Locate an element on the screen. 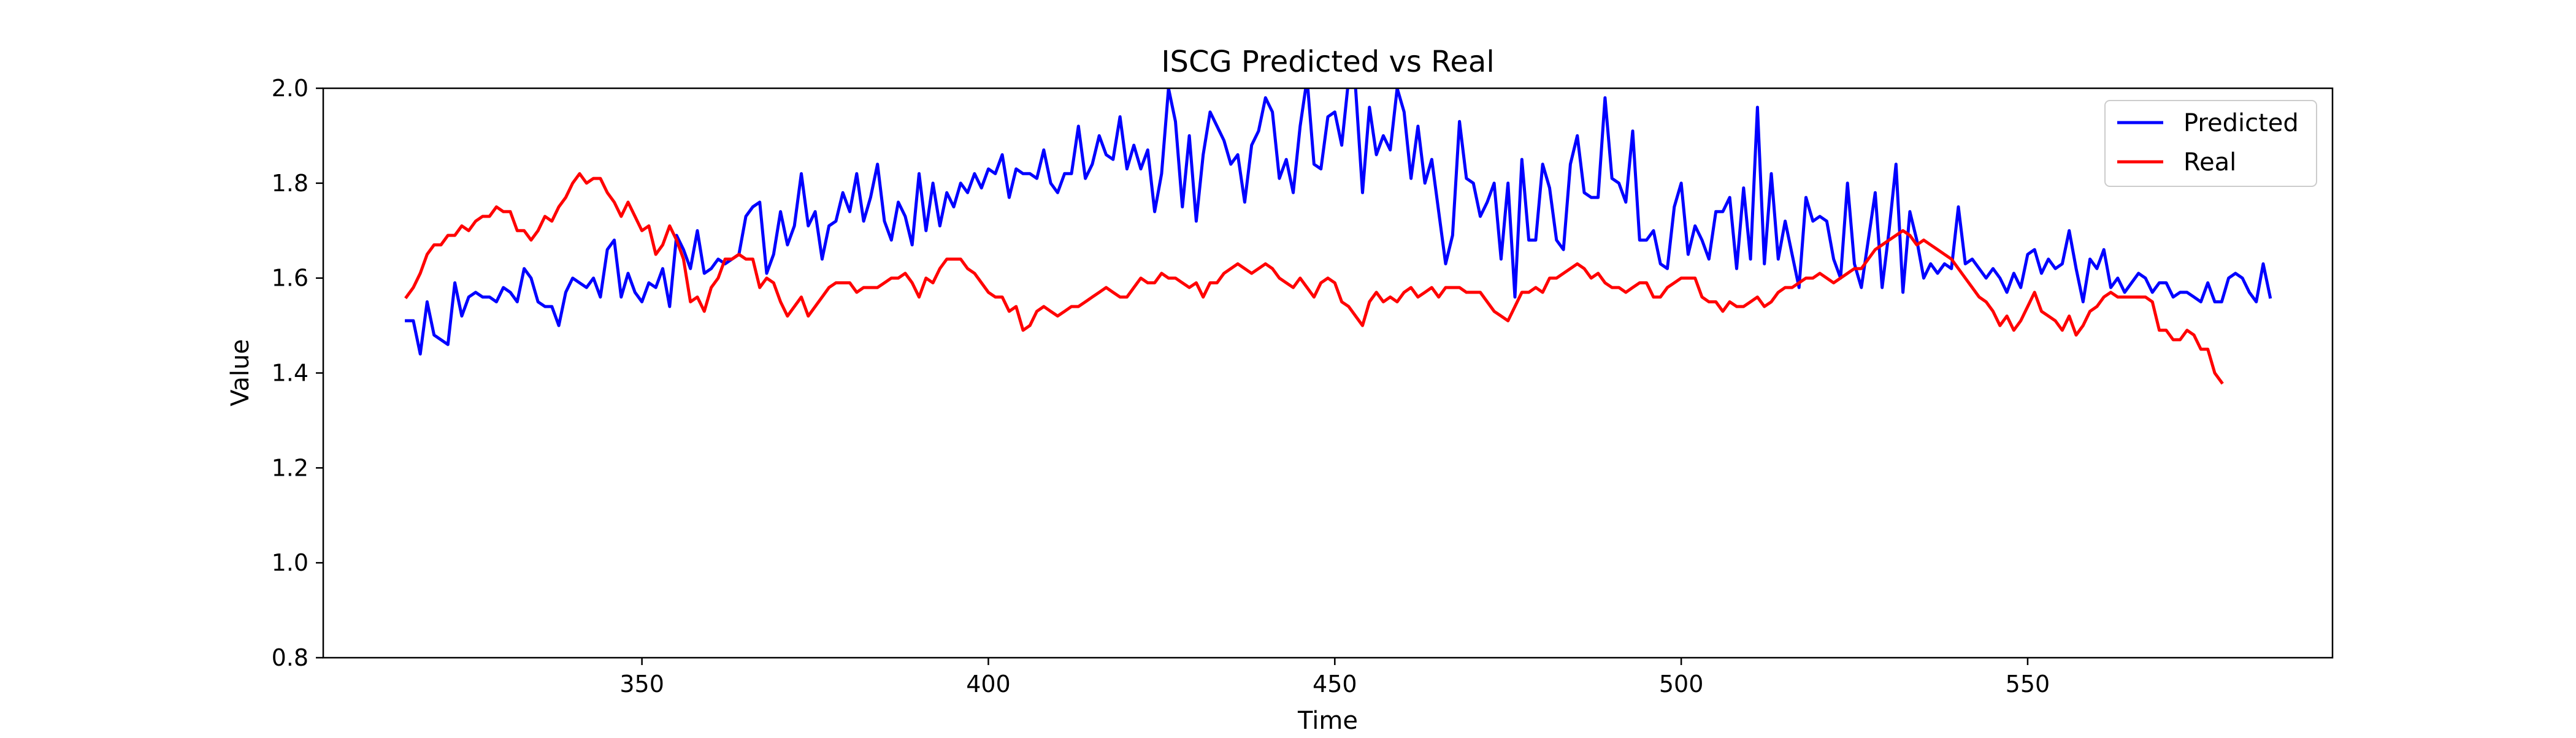 Image resolution: width=2576 pixels, height=738 pixels. x-tick-label: 400 is located at coordinates (988, 684).